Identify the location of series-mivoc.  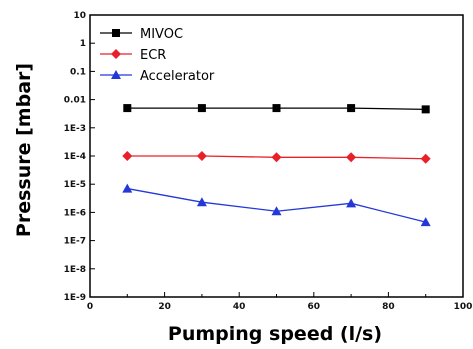
(276, 109).